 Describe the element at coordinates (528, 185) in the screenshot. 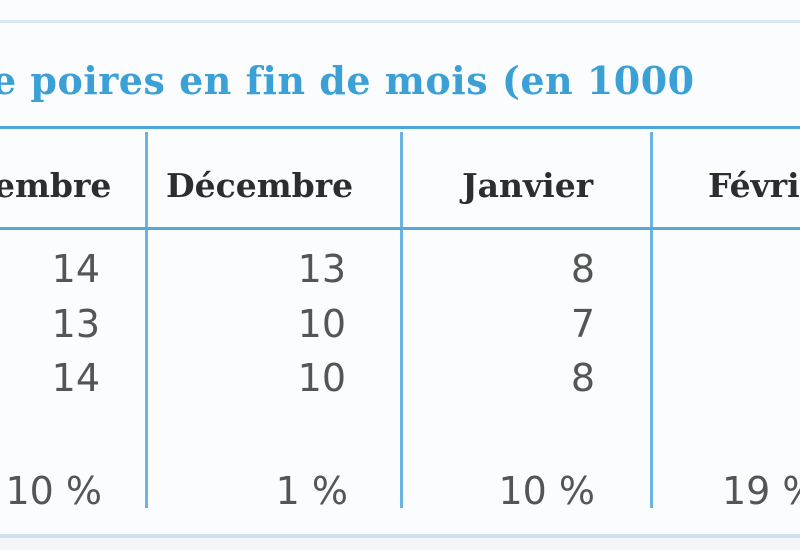

I see `header-janvier: Janvier` at that location.